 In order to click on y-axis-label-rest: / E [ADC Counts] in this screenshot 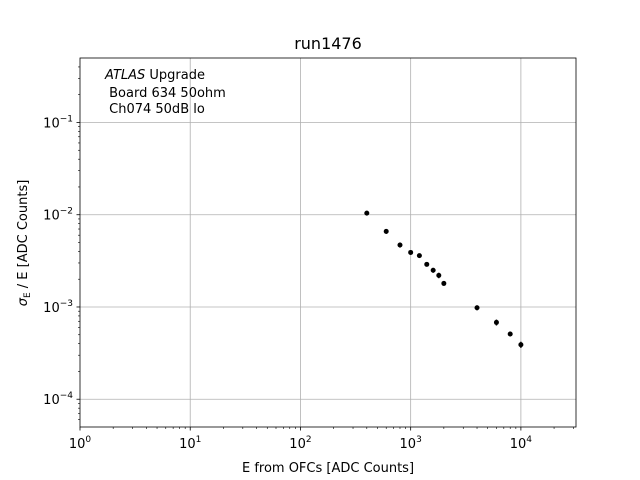, I will do `click(23, 236)`.